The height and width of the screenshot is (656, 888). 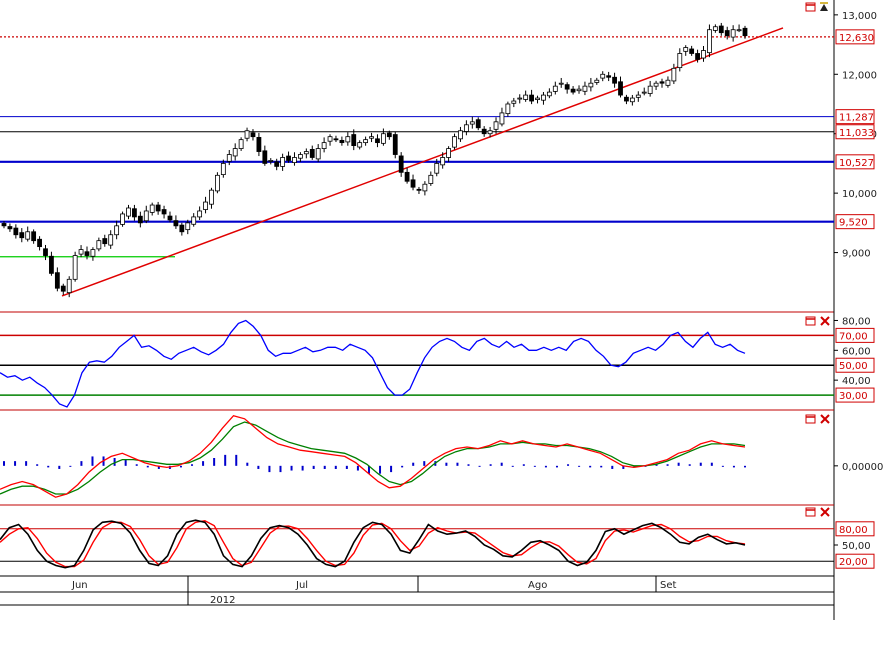 What do you see at coordinates (856, 254) in the screenshot?
I see `price-tick-label: 9,000` at bounding box center [856, 254].